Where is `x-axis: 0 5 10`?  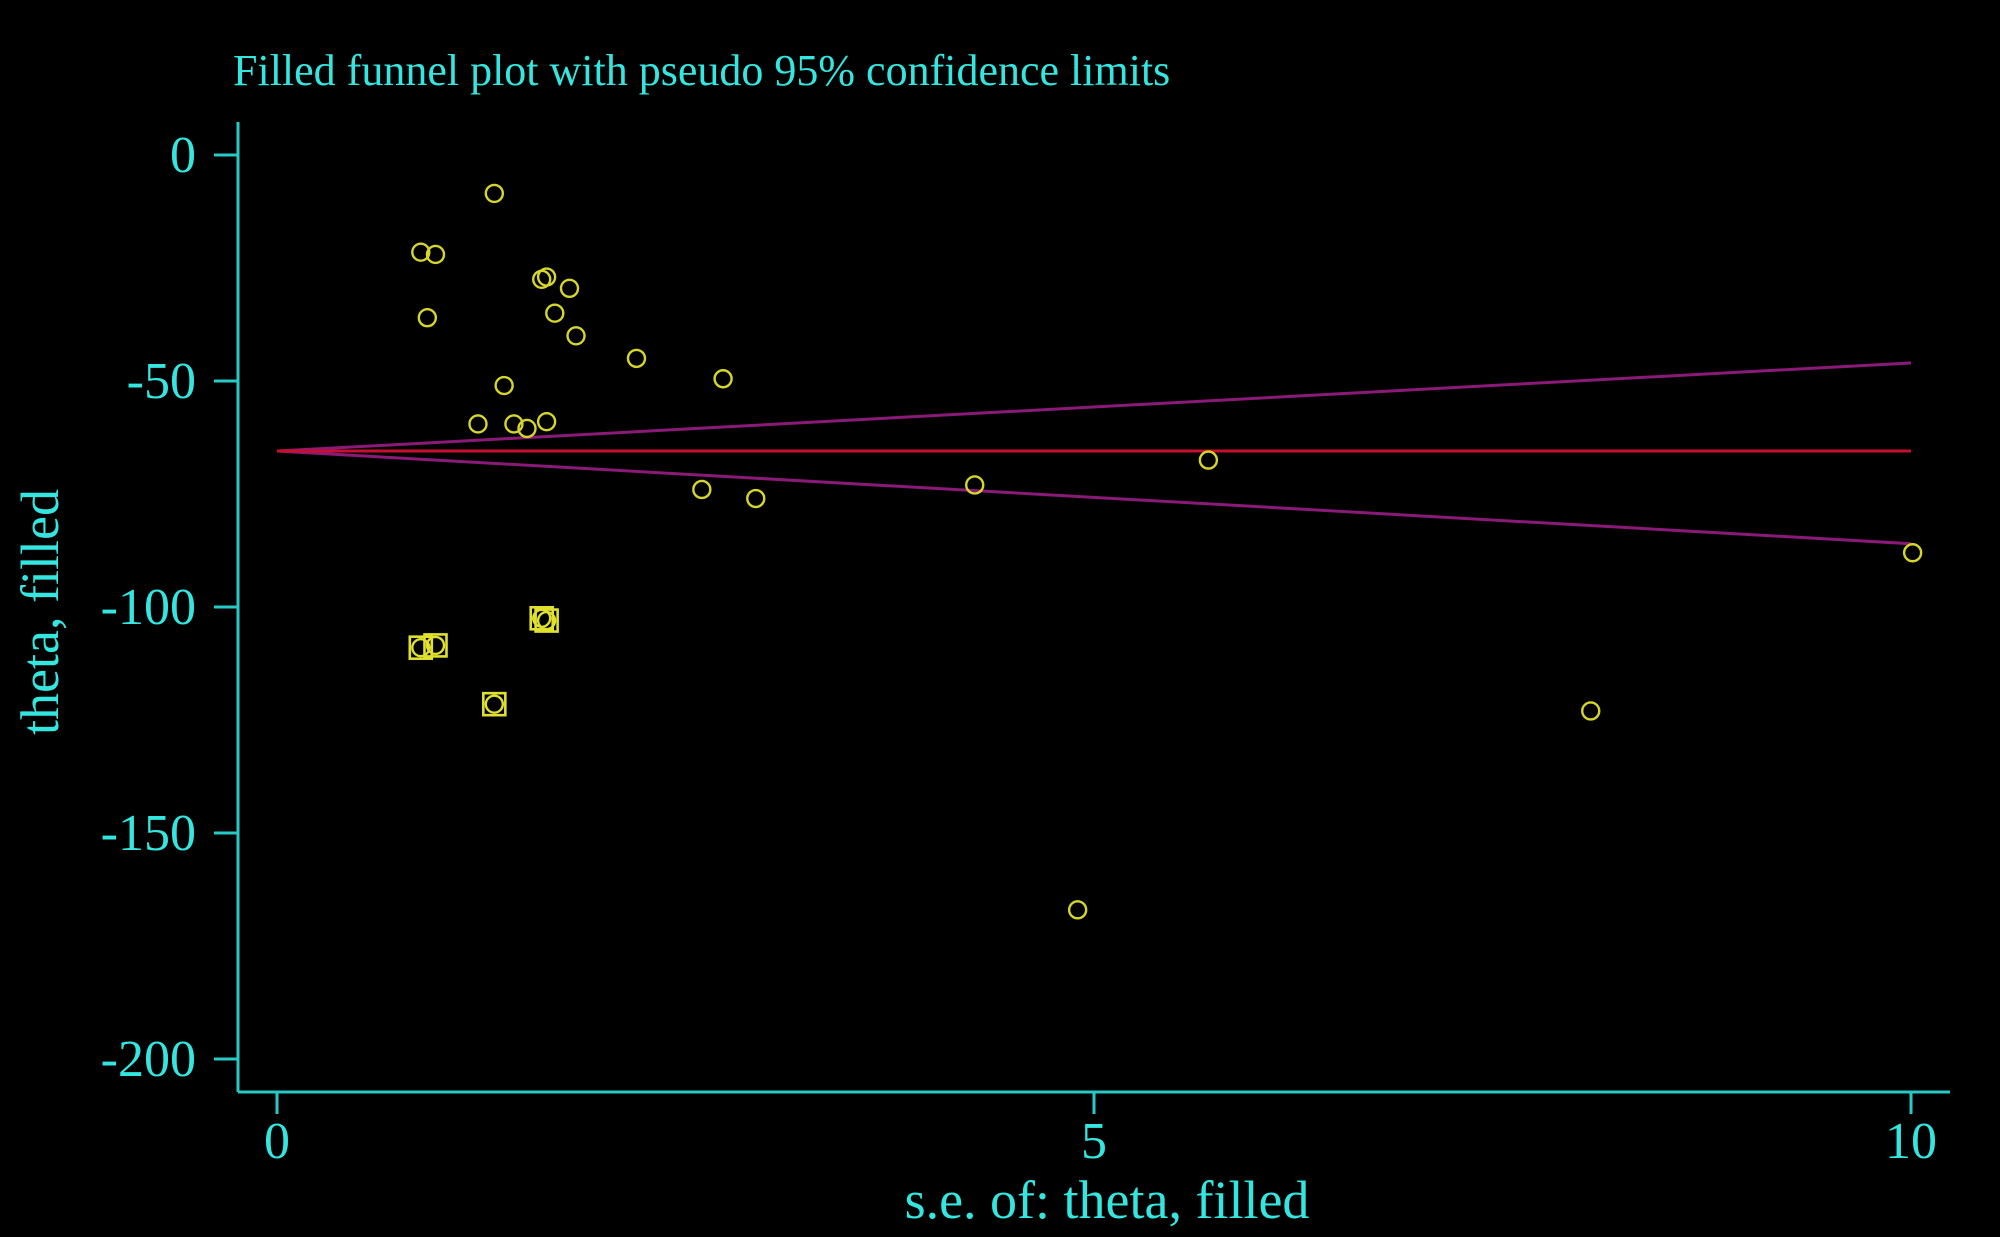 x-axis: 0 5 10 is located at coordinates (1094, 1130).